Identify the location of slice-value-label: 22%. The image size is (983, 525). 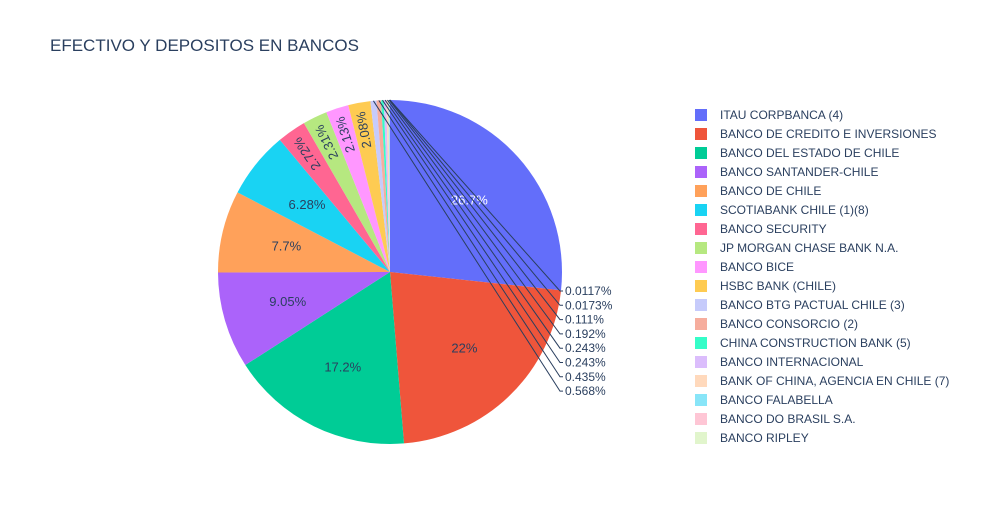
(464, 347).